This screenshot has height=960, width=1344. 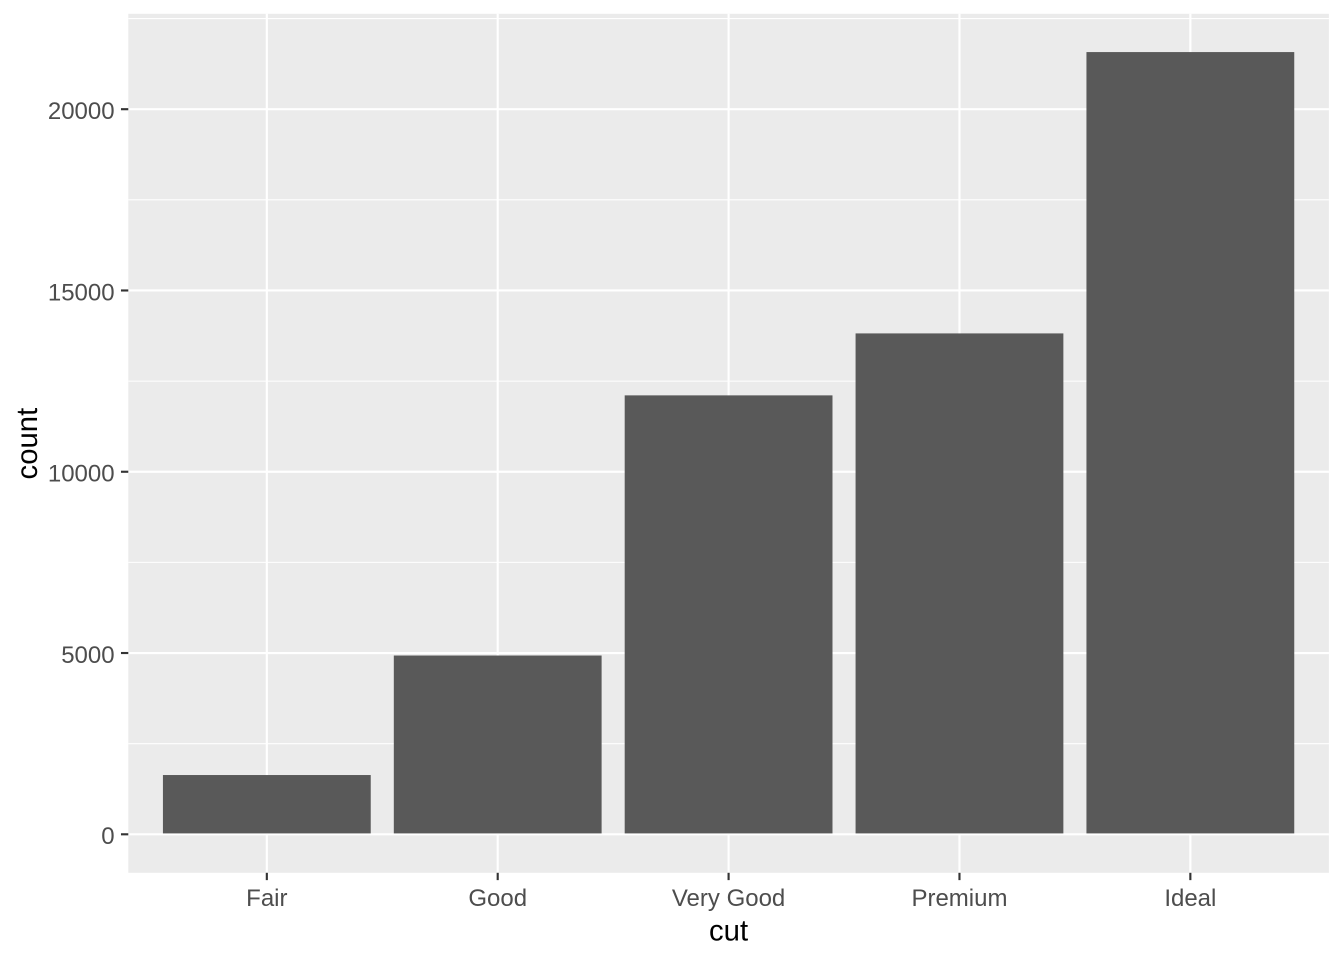 What do you see at coordinates (497, 898) in the screenshot?
I see `svg-text: Good` at bounding box center [497, 898].